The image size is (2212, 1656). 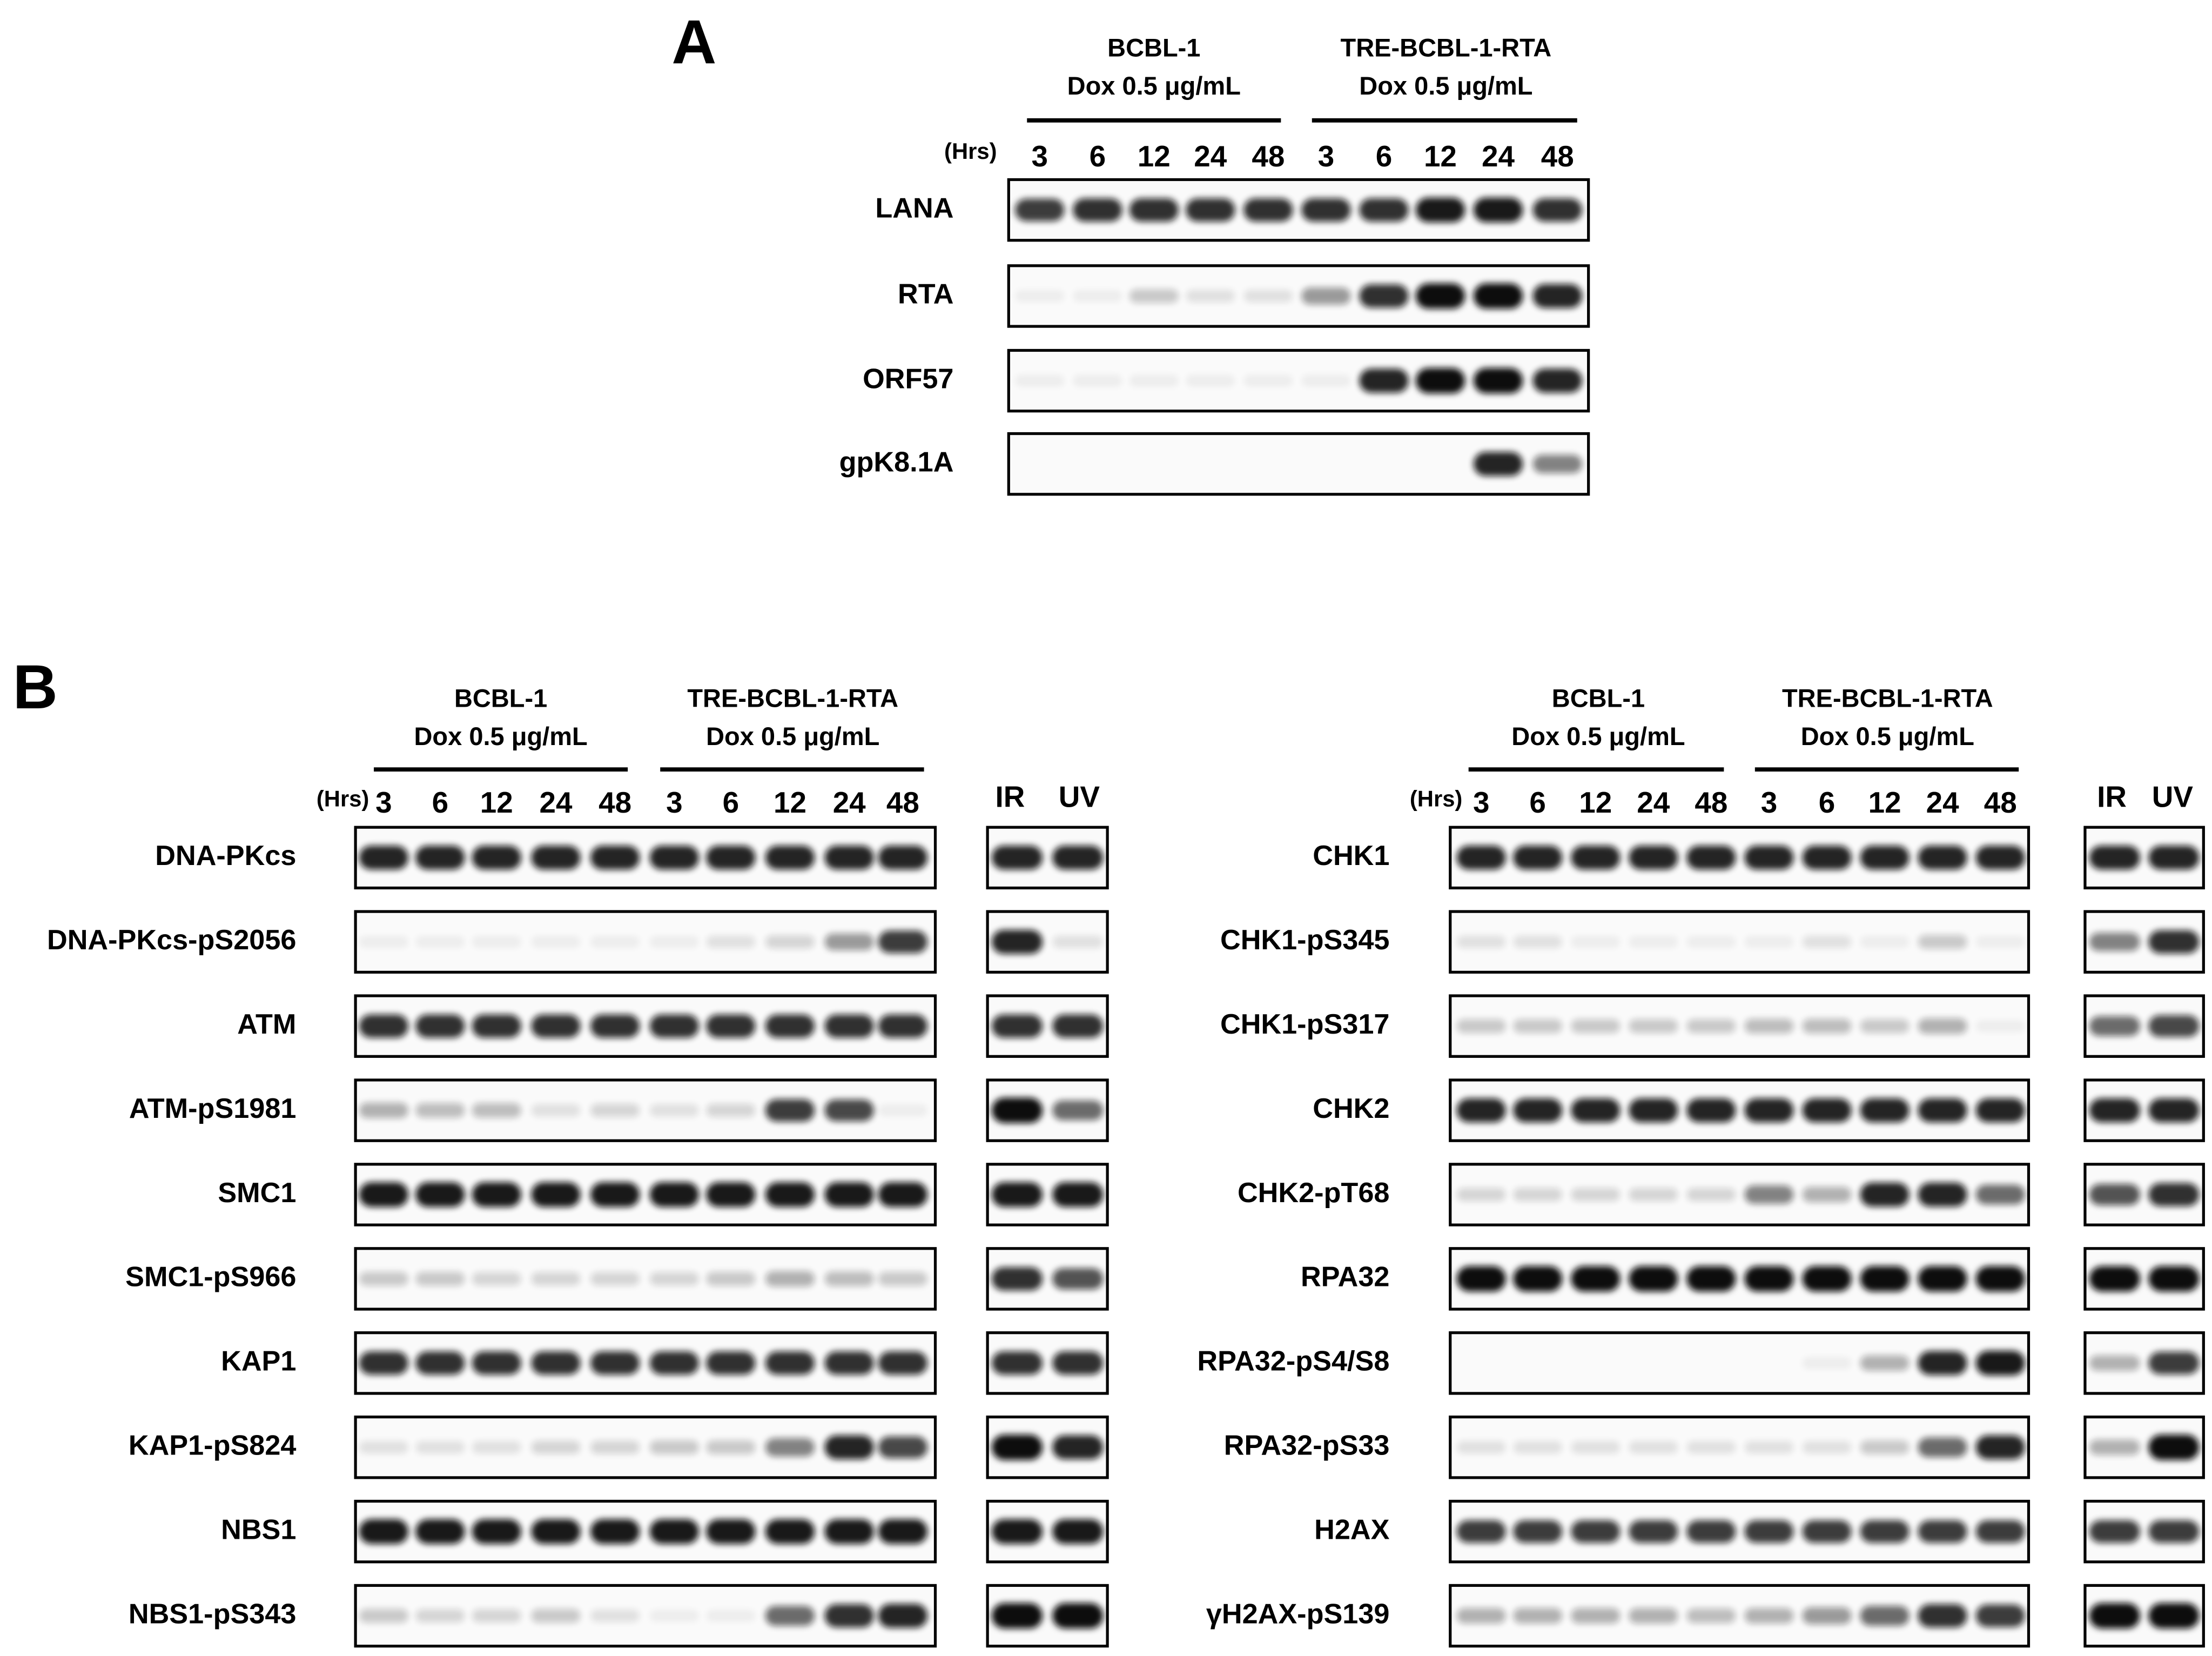 I want to click on protein-label: NBS1, so click(x=258, y=1529).